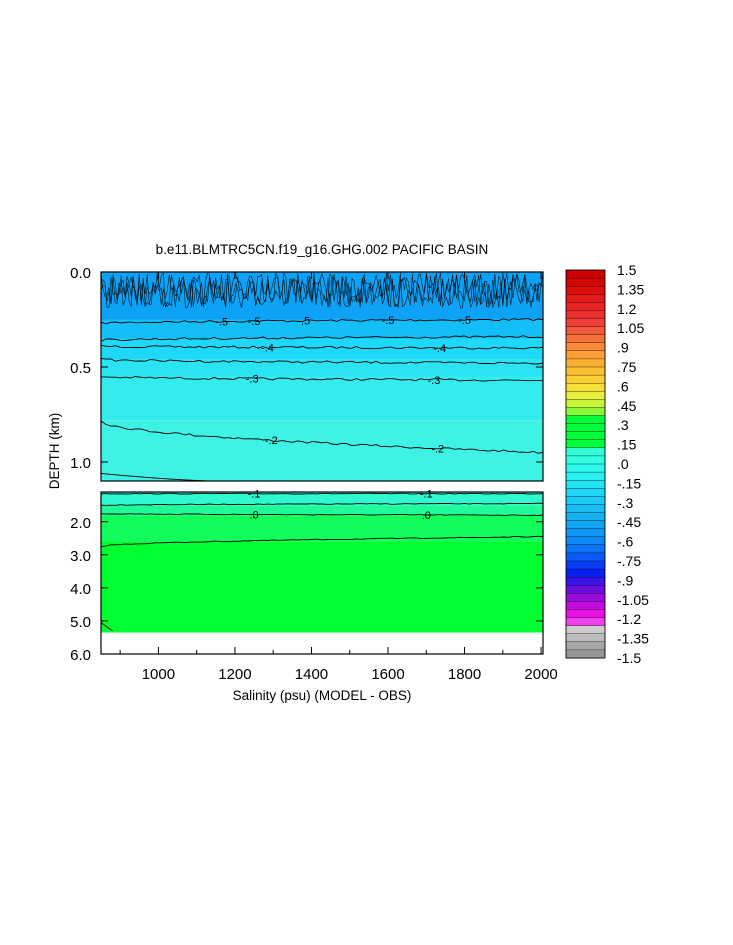  Describe the element at coordinates (254, 322) in the screenshot. I see `contour-label: -.5` at that location.